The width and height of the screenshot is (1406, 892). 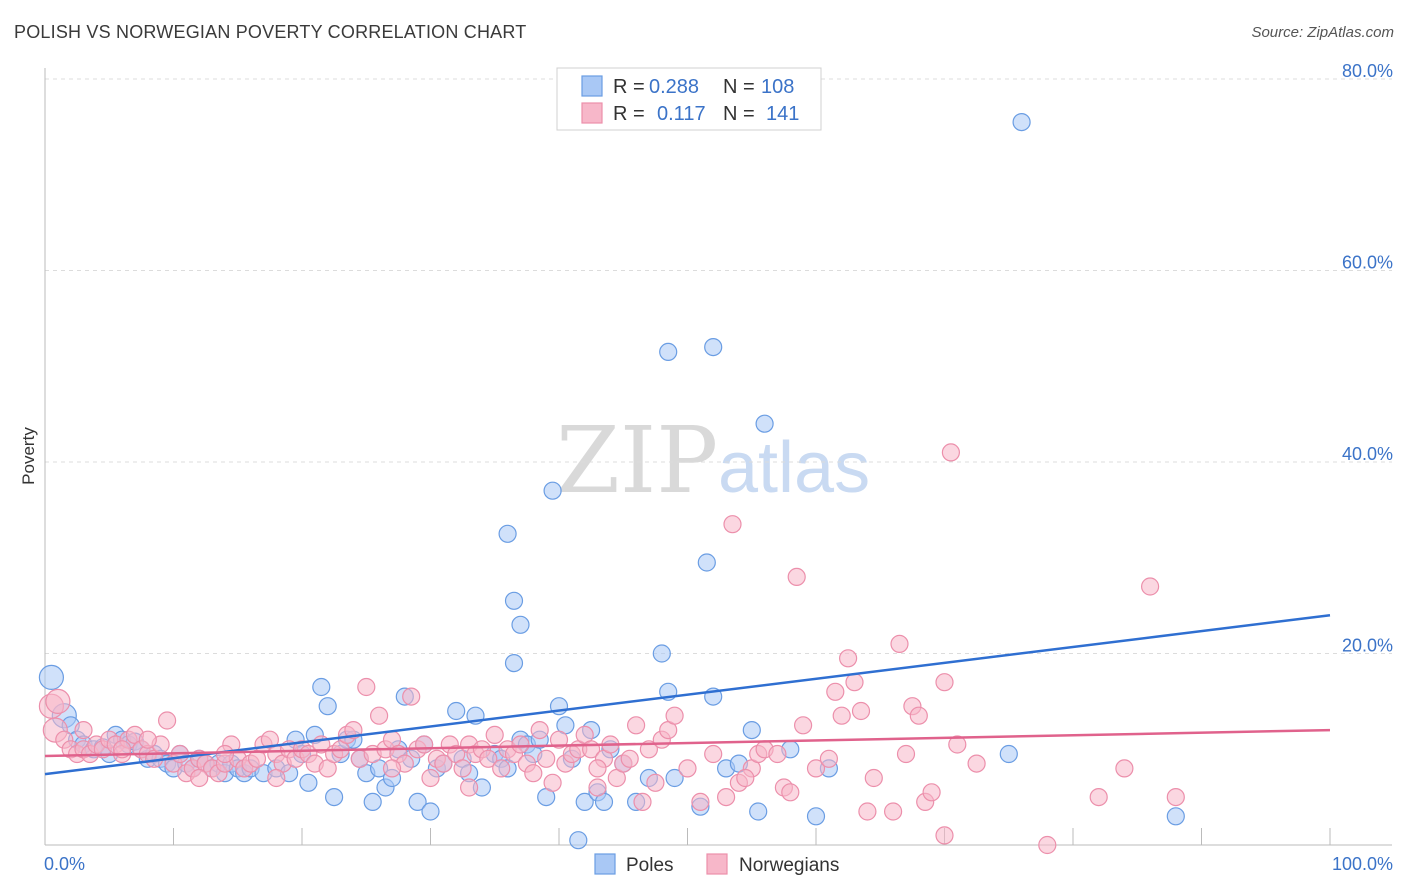 I want to click on trend-line-norwegians, so click(x=687, y=743).